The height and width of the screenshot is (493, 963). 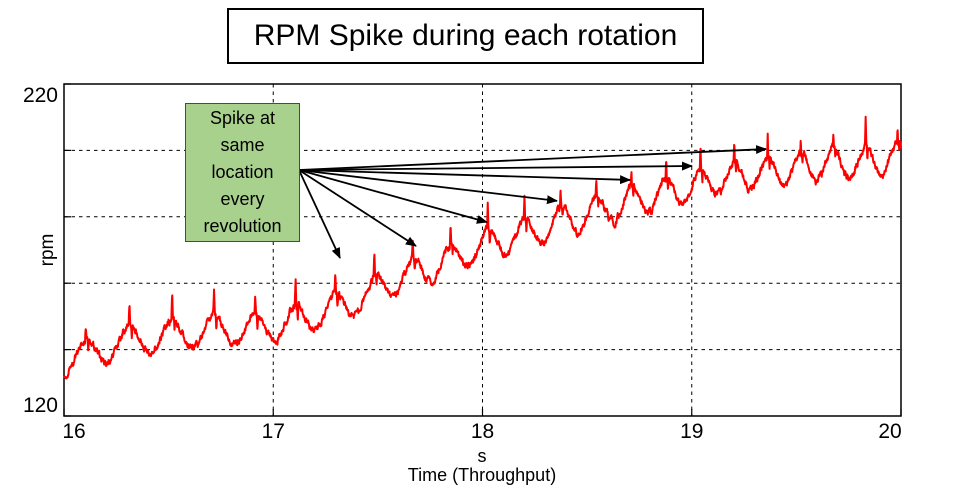 I want to click on callout-arrows, so click(x=533, y=202).